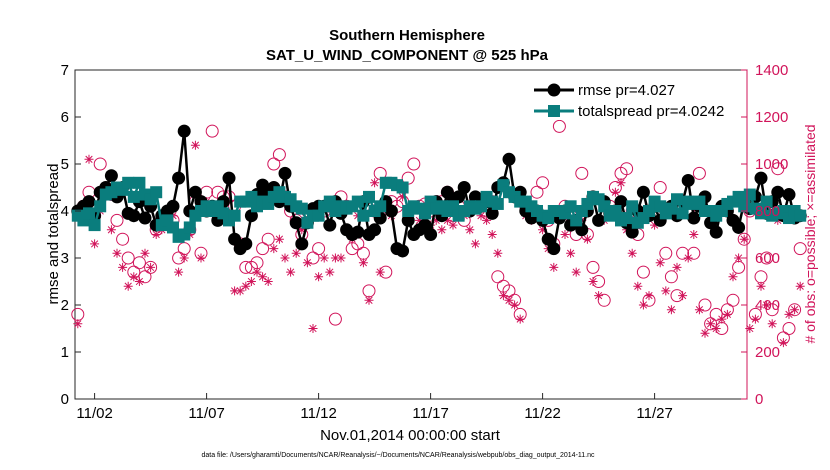 Image resolution: width=830 pixels, height=470 pixels. Describe the element at coordinates (65, 117) in the screenshot. I see `y-tick-label-left: 6` at that location.